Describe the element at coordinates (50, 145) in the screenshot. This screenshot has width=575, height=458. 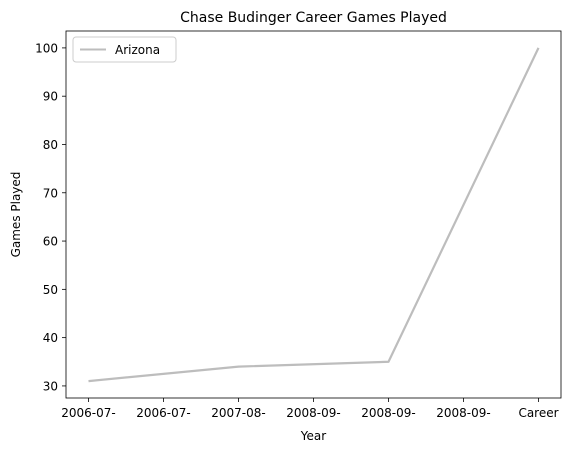
I see `y-tick-label: 80` at that location.